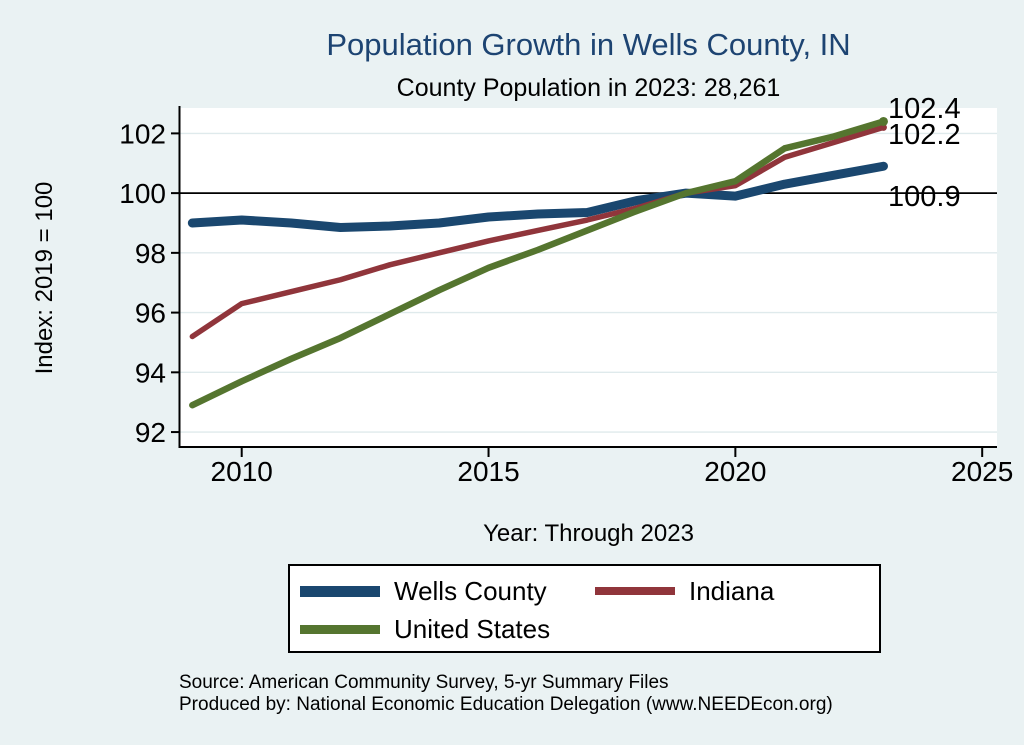 This screenshot has height=745, width=1024. Describe the element at coordinates (340, 629) in the screenshot. I see `united-states-line-swatch-icon` at that location.